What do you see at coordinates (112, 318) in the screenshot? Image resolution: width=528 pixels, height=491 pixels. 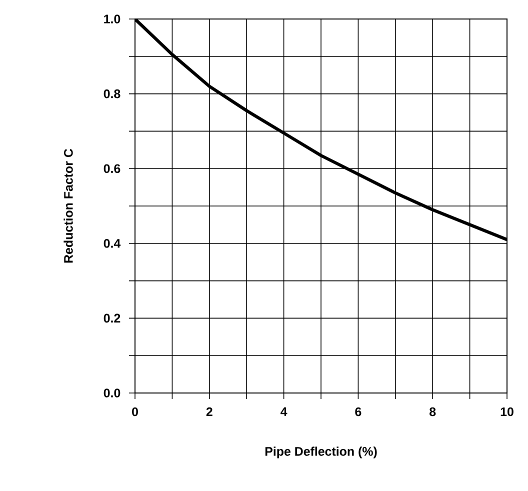 I see `y-tick-label: 0.2` at bounding box center [112, 318].